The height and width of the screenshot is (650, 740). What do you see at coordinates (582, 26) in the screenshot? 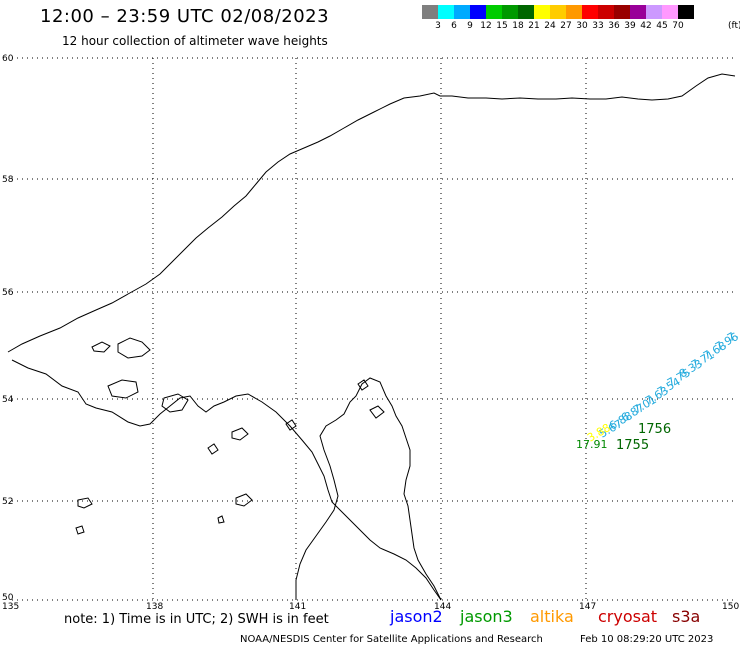
I see `color-scale-label: 30` at bounding box center [582, 26].